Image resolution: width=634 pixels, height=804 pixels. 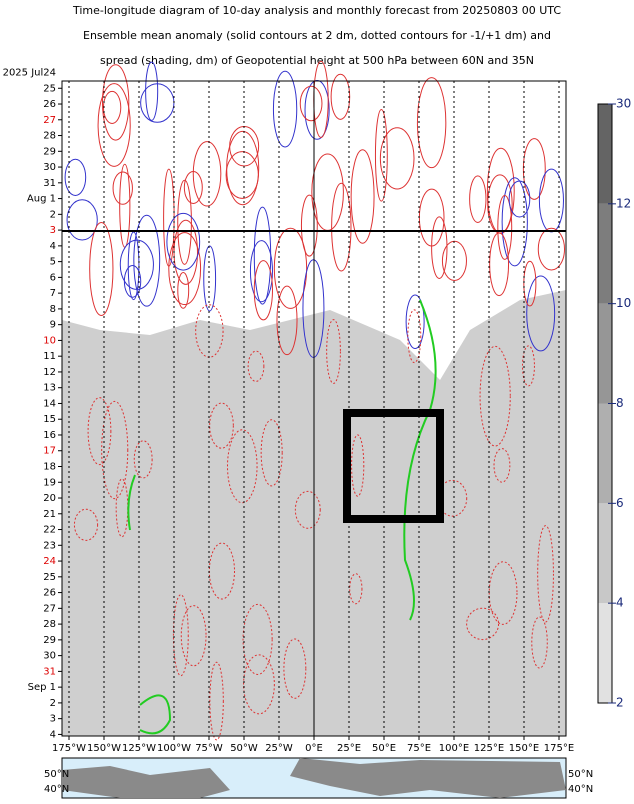 What do you see at coordinates (49, 388) in the screenshot?
I see `y-tick-label: 13` at bounding box center [49, 388].